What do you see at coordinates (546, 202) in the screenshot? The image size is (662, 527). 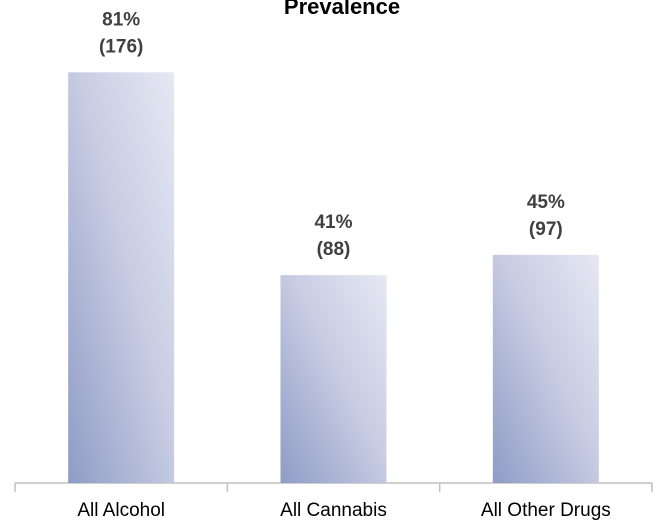 I see `value-label: 45%` at bounding box center [546, 202].